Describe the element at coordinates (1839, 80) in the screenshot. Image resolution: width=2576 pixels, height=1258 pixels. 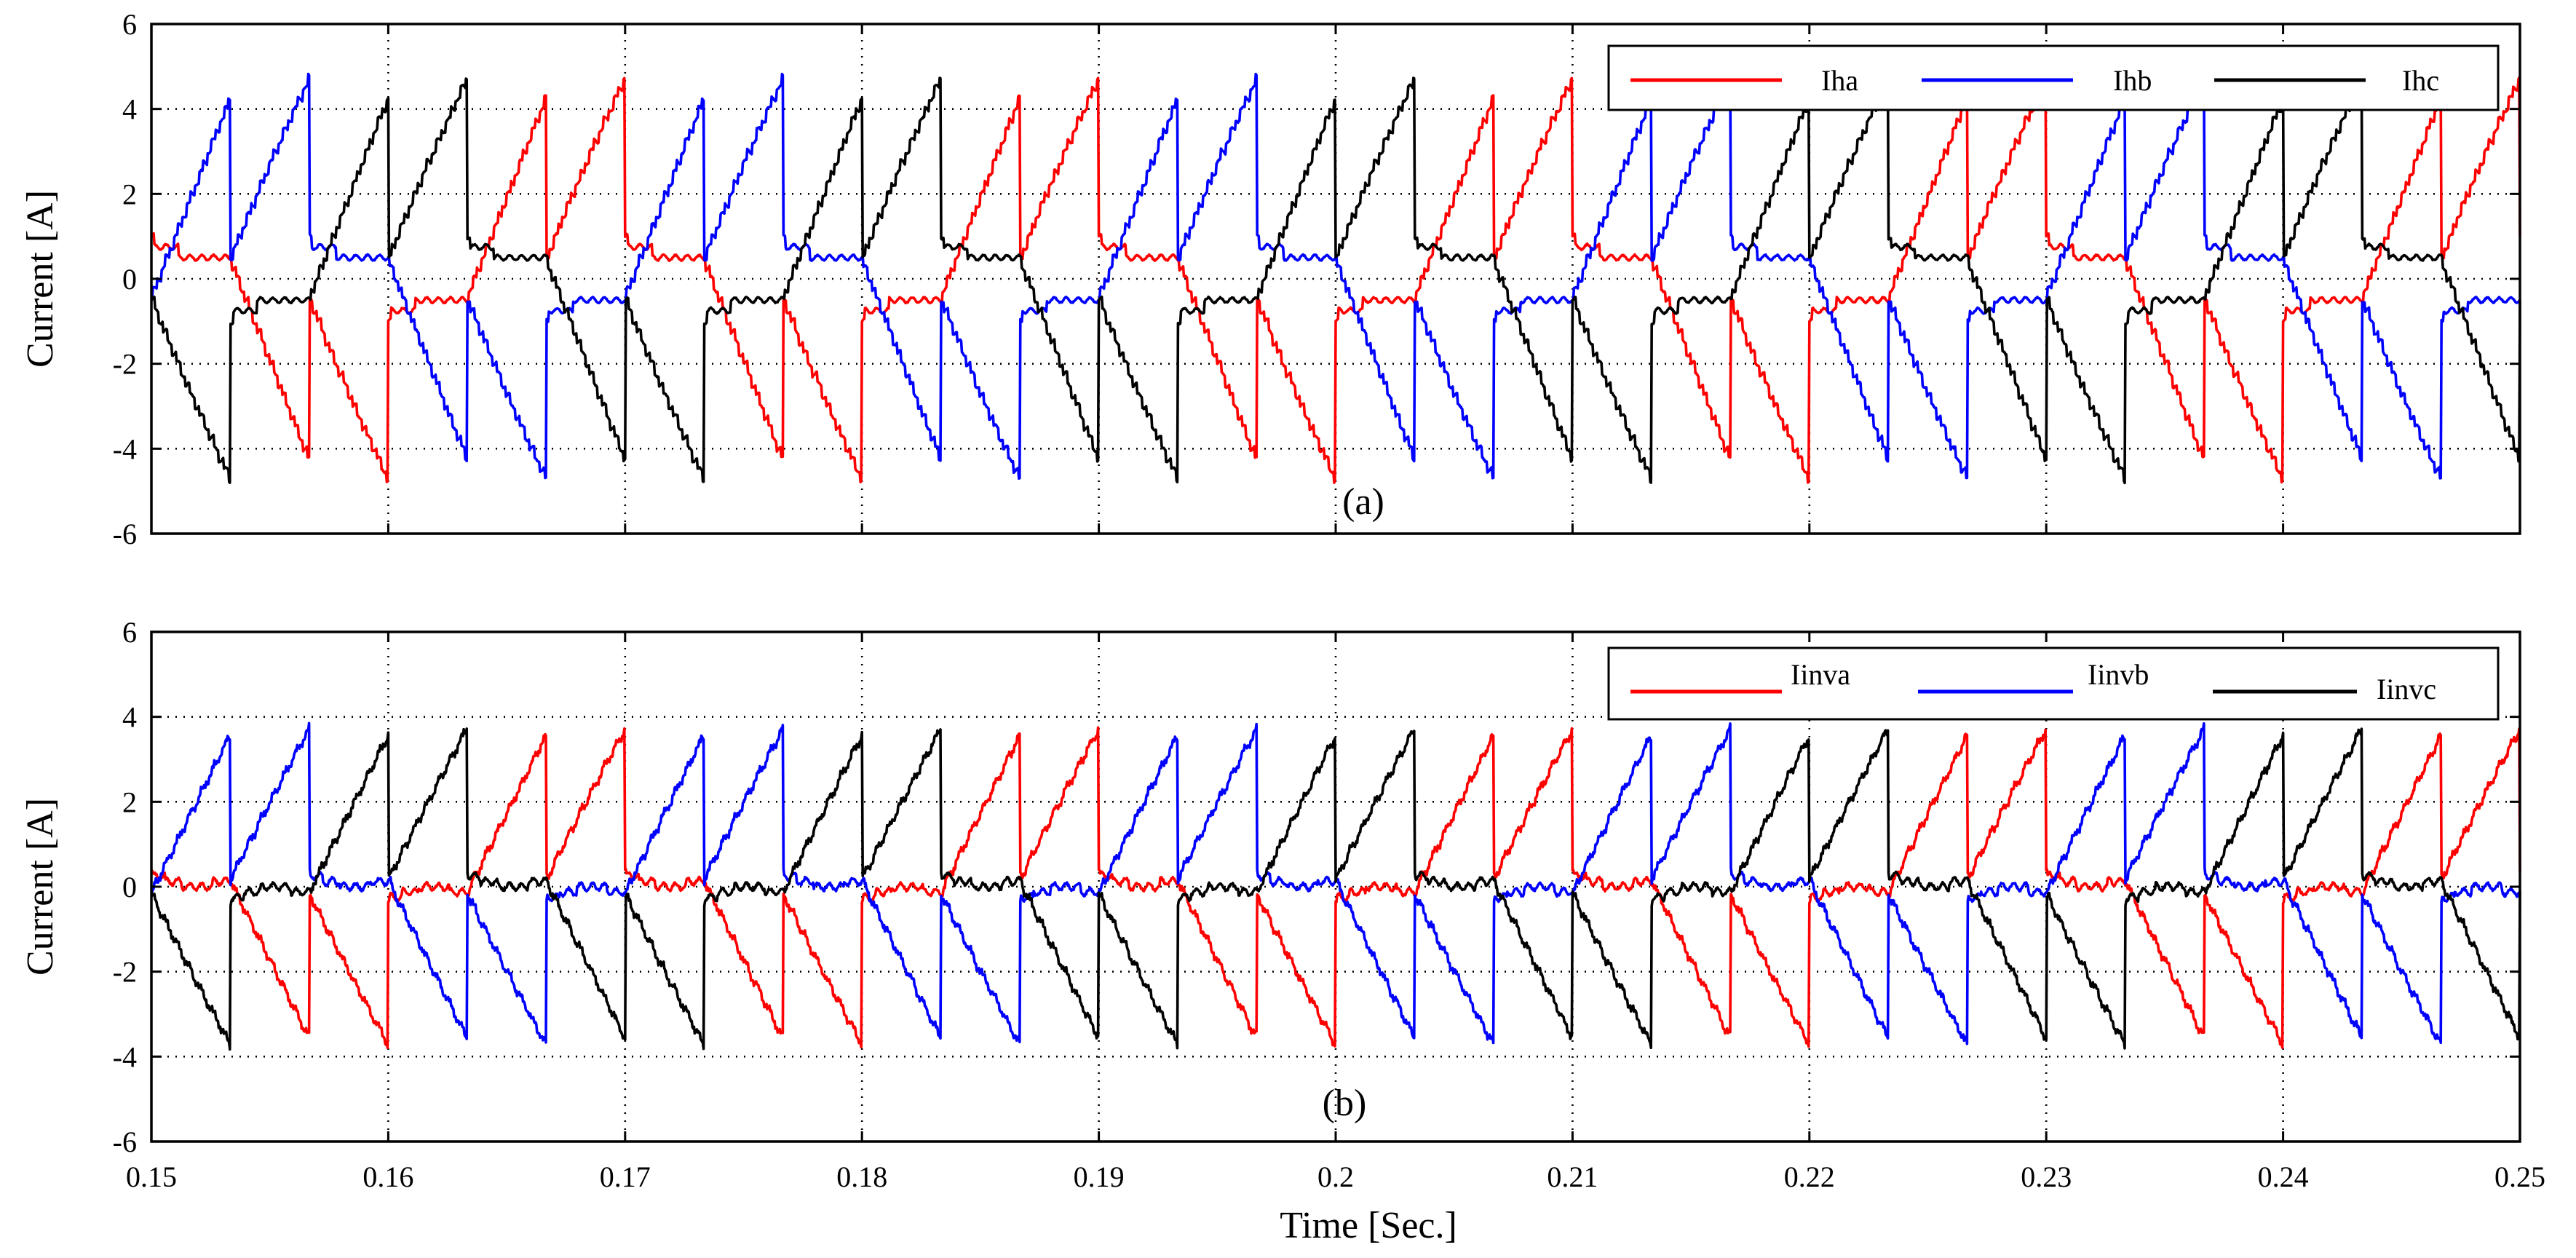
I see `legend-entry-iha: Iha` at that location.